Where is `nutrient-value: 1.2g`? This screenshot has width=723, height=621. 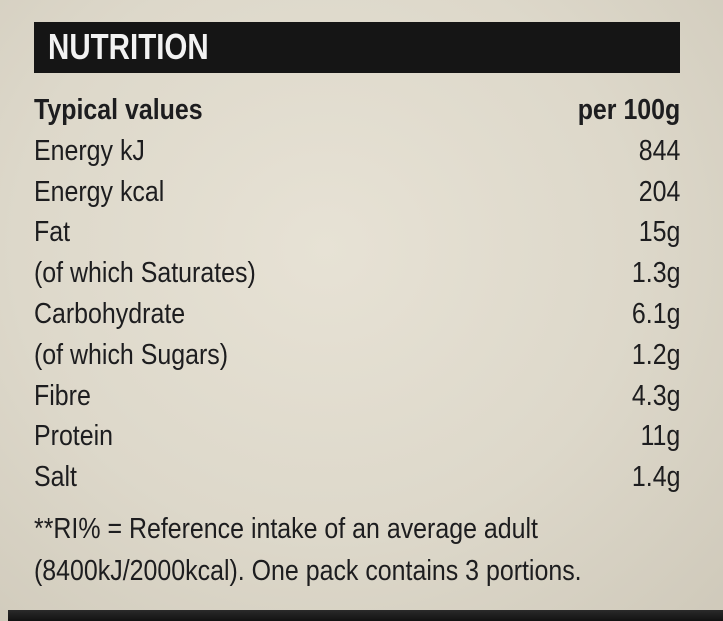
nutrient-value: 1.2g is located at coordinates (655, 354).